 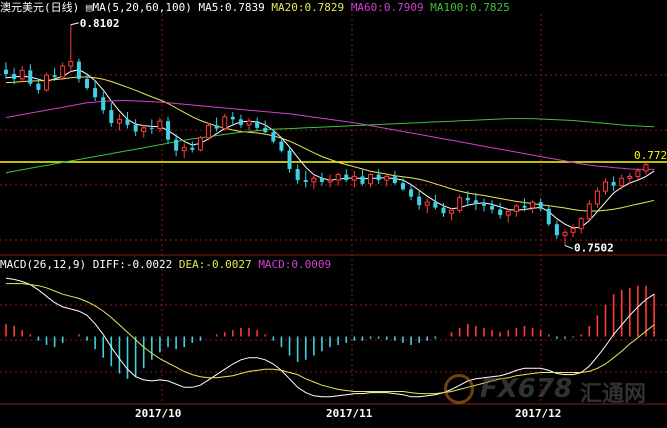 I want to click on diff-value: DIFF:-0.0022, so click(x=132, y=264).